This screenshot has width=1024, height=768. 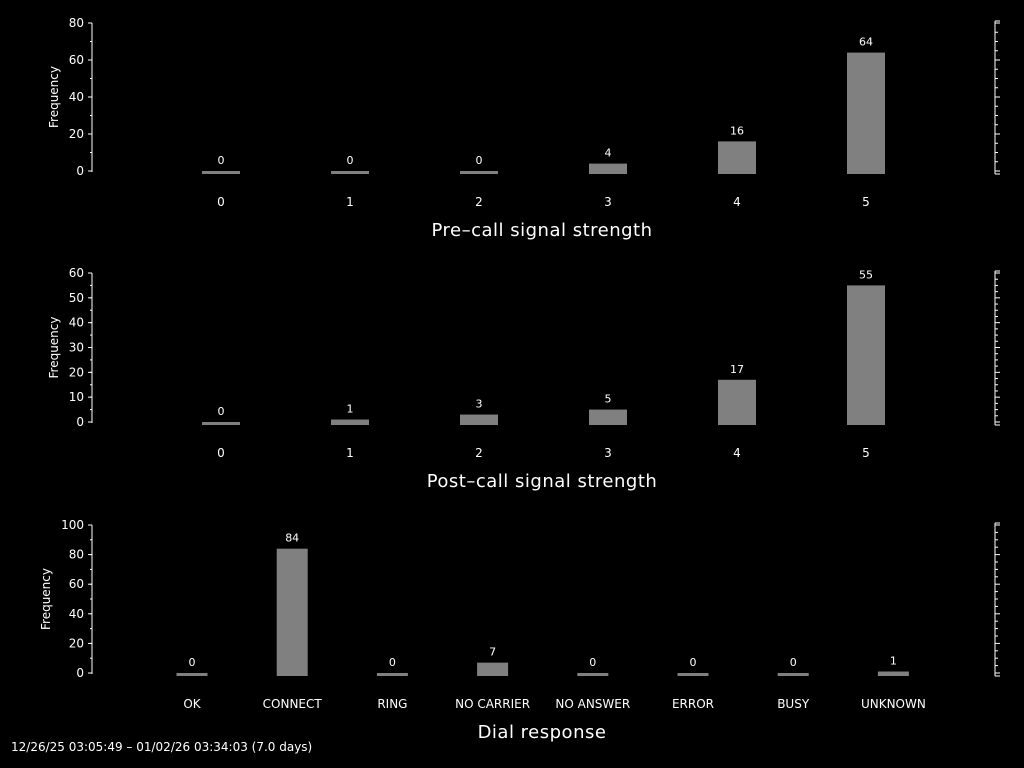 I want to click on bar-value-label: 7, so click(x=492, y=652).